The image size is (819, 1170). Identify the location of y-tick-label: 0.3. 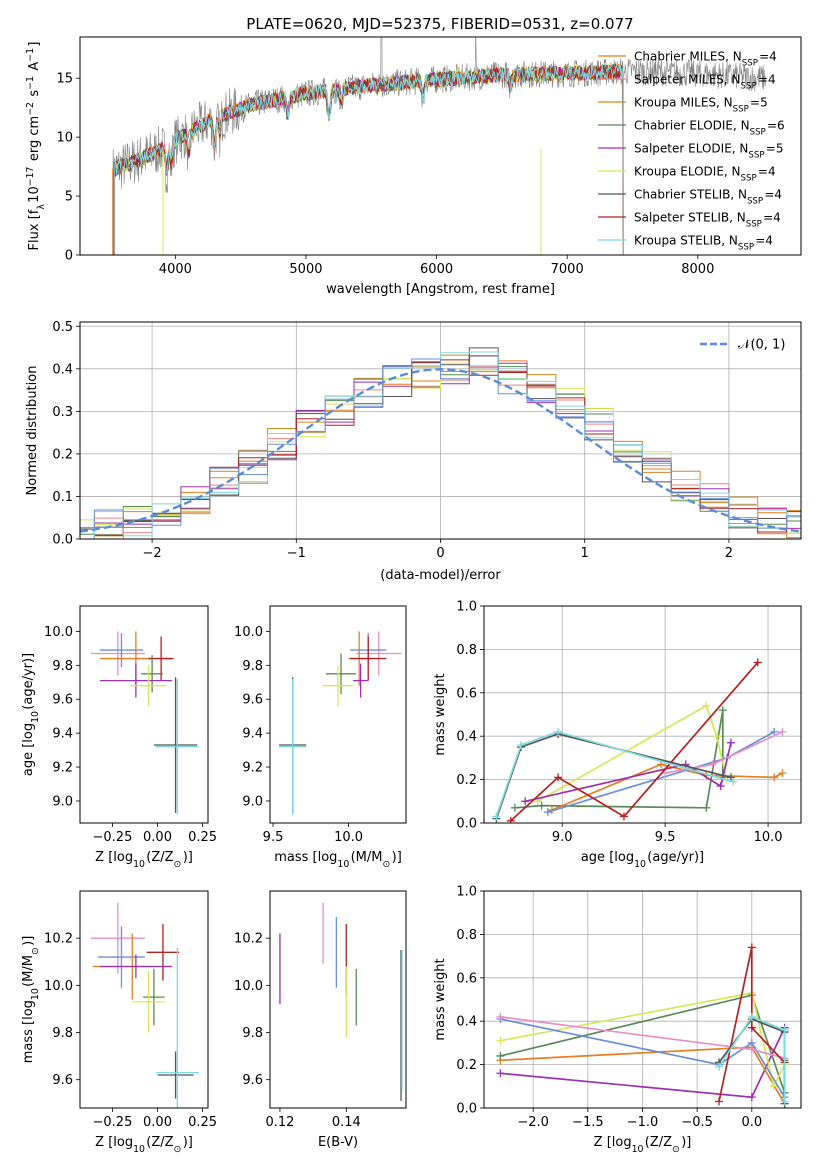
(62, 412).